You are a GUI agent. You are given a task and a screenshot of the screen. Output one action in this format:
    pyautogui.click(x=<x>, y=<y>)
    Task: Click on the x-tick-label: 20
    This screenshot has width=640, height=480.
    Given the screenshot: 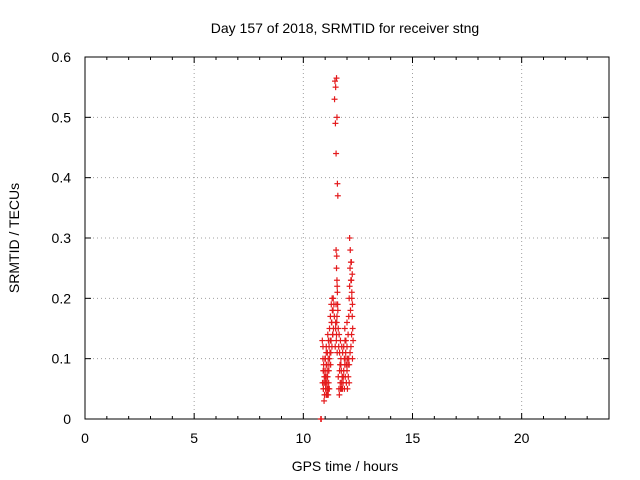 What is the action you would take?
    pyautogui.click(x=522, y=438)
    